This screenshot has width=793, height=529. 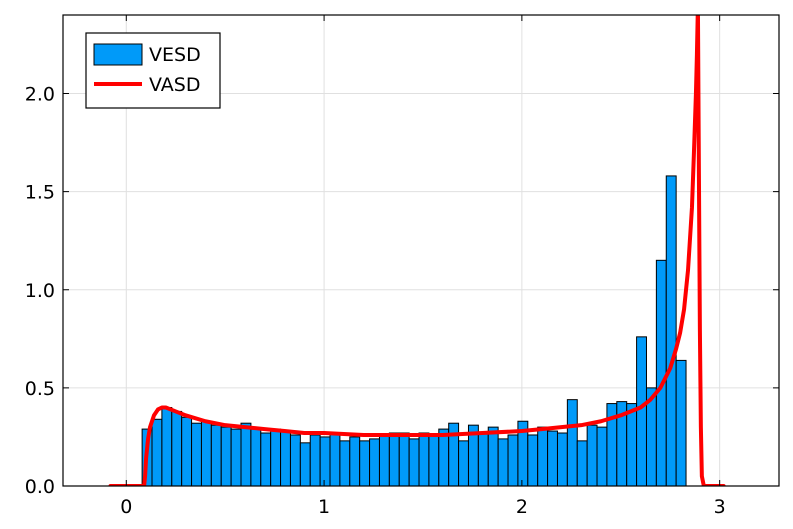 I want to click on x-tick-label: 1, so click(x=324, y=507).